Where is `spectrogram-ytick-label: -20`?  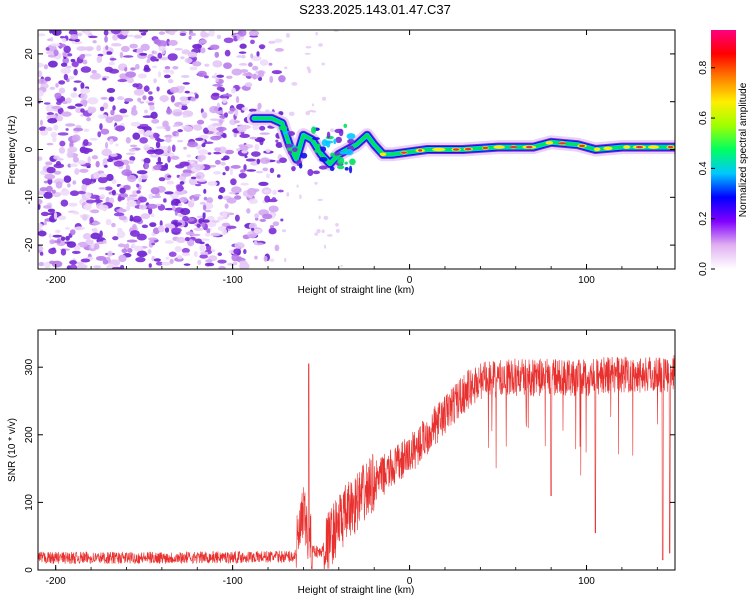
spectrogram-ytick-label: -20 is located at coordinates (29, 244).